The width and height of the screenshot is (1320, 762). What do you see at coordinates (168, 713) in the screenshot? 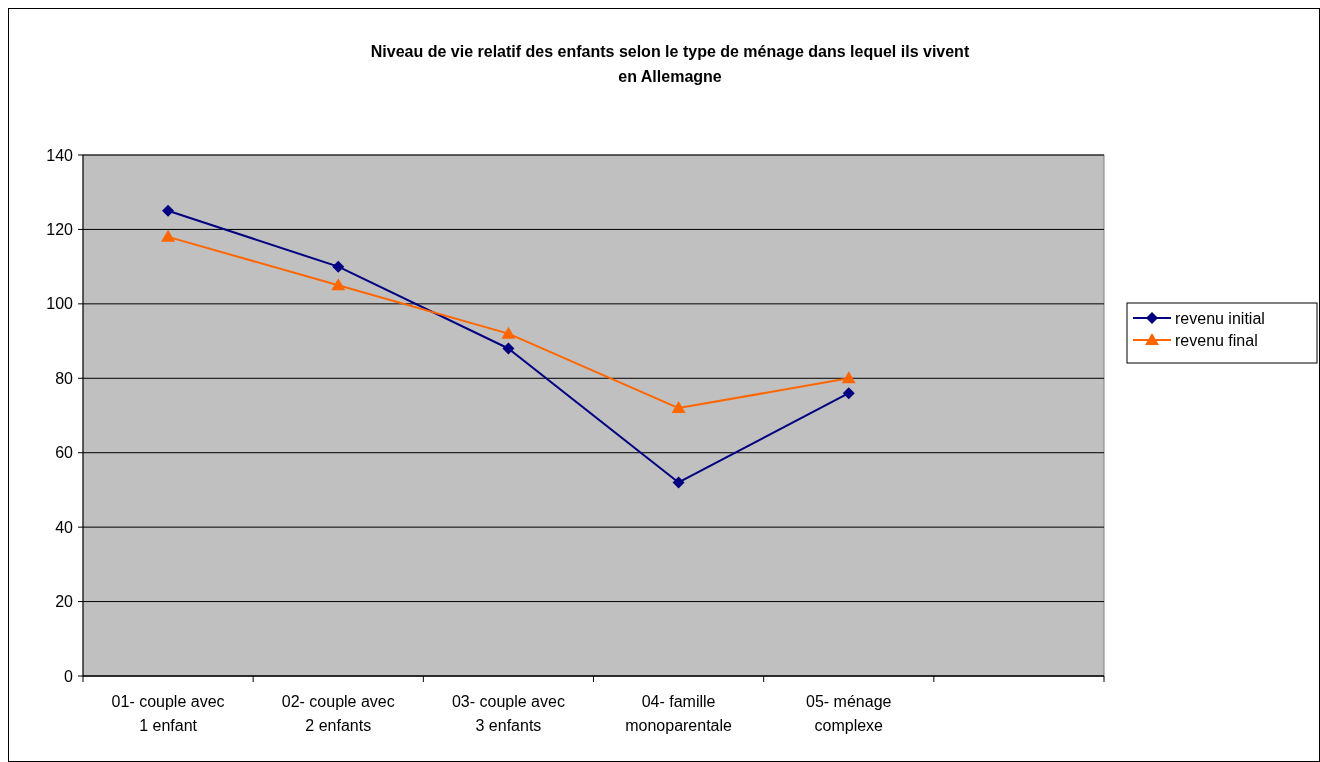
I see `x-tick-label: 01- couple avec 1 enfant` at bounding box center [168, 713].